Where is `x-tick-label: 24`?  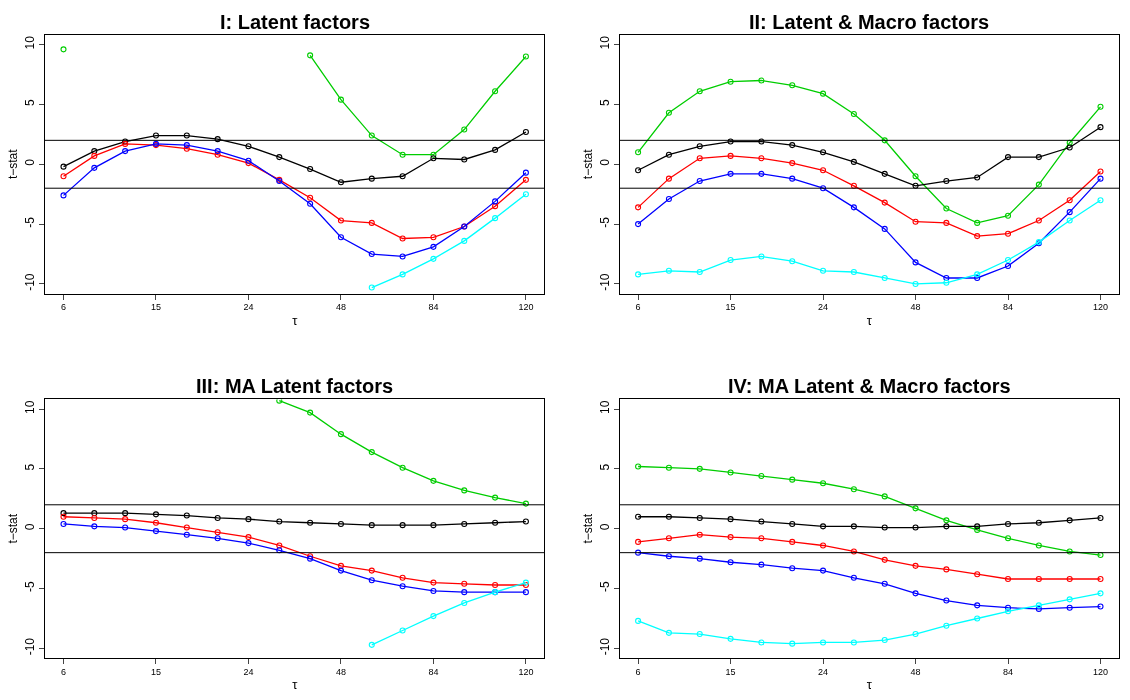
x-tick-label: 24 is located at coordinates (823, 307).